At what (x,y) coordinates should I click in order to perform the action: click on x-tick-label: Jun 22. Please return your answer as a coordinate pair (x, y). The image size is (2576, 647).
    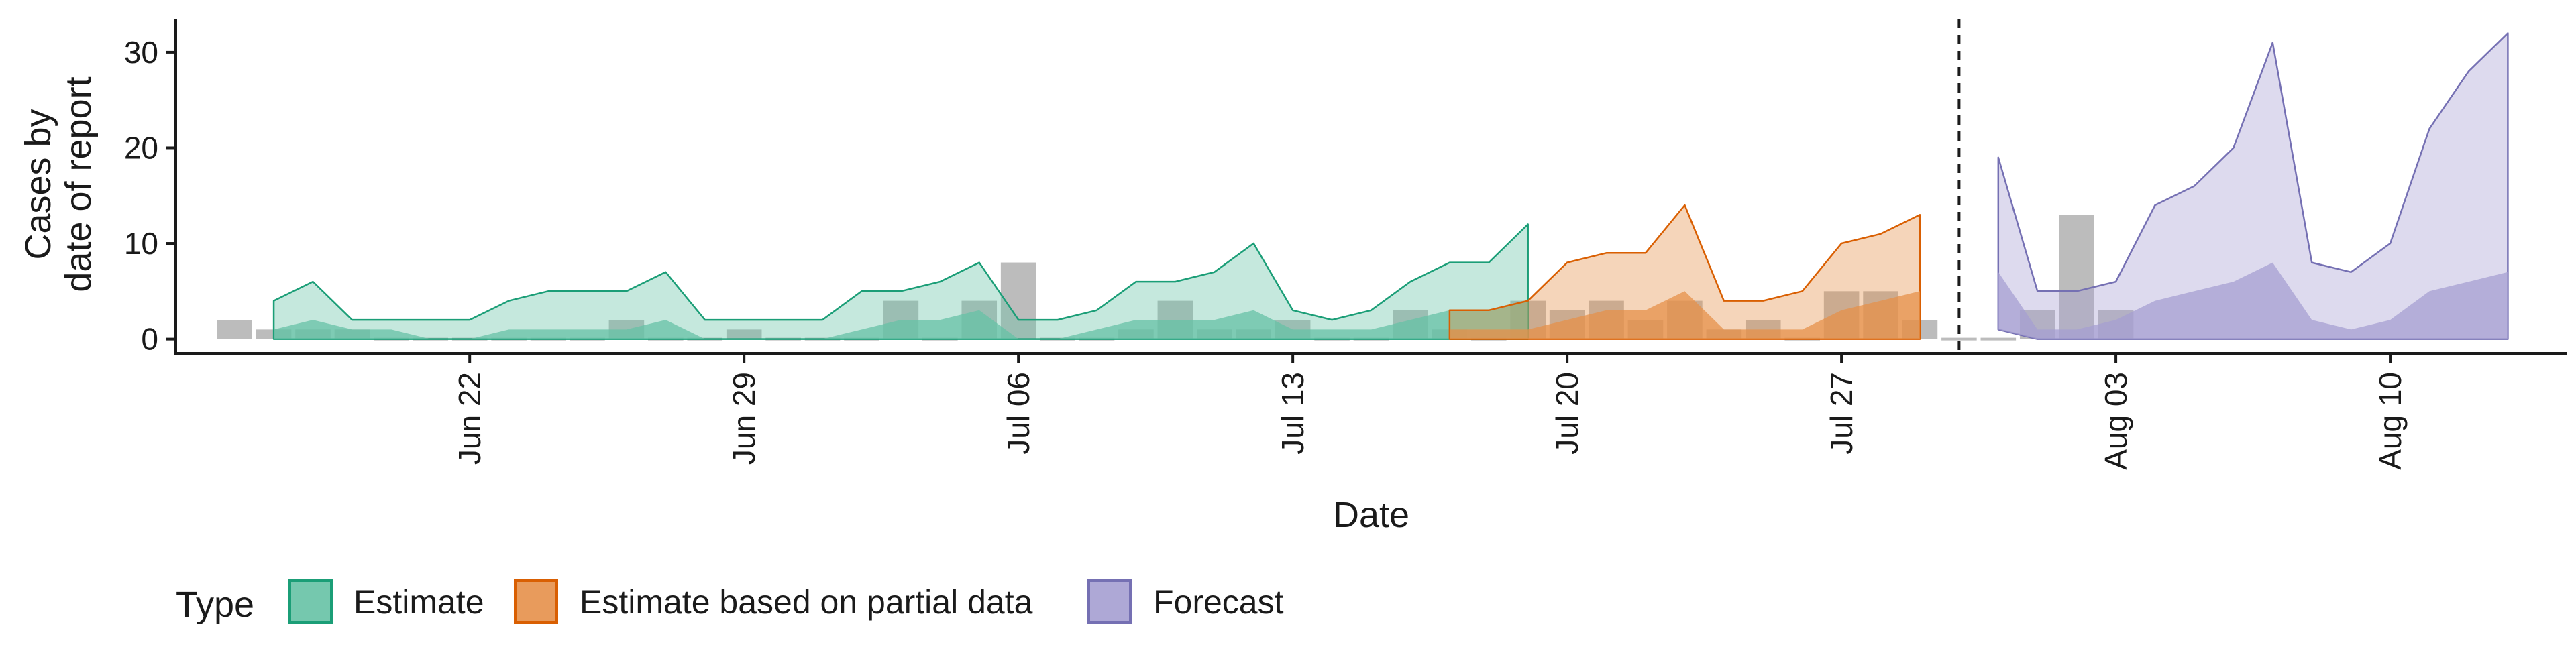
    Looking at the image, I should click on (469, 418).